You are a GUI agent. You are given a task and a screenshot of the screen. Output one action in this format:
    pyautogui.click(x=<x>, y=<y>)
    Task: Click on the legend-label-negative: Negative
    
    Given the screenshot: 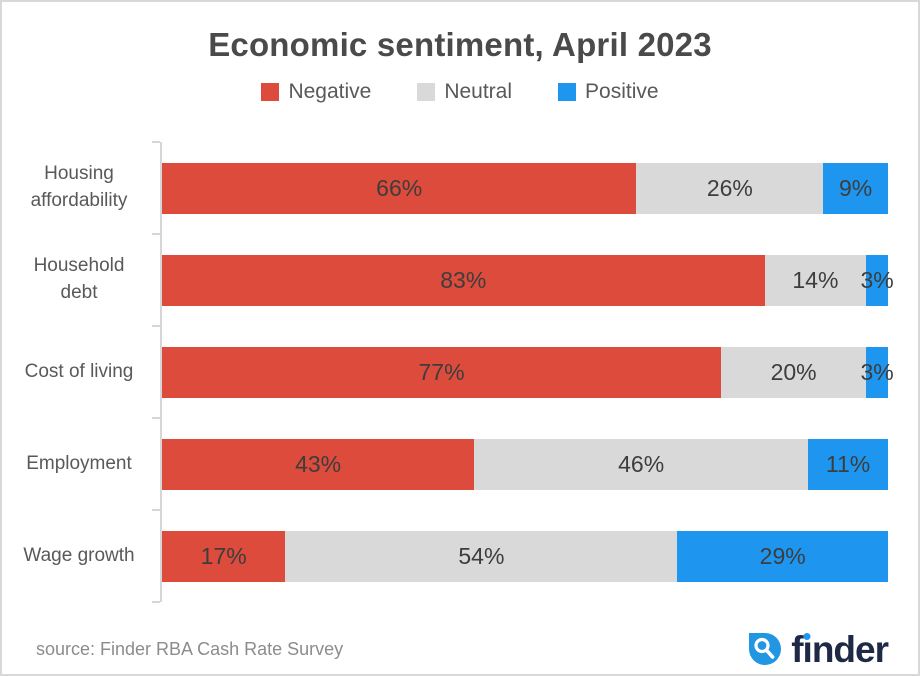 What is the action you would take?
    pyautogui.click(x=330, y=91)
    